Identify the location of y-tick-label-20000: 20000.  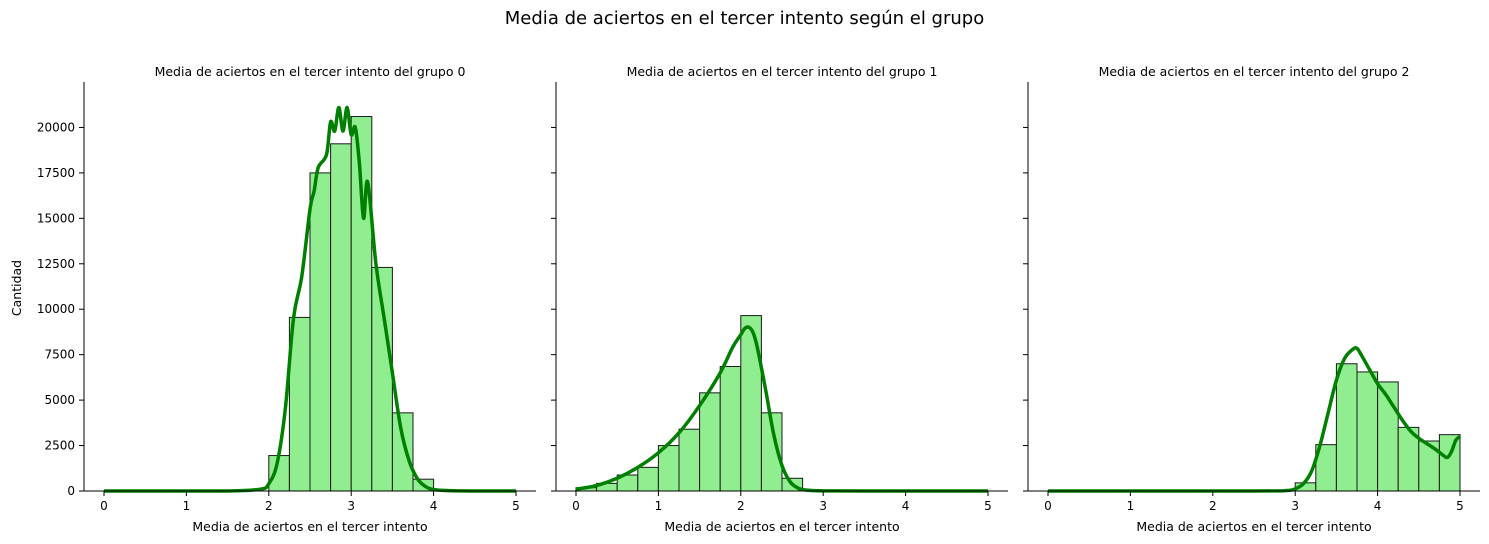
(56, 127).